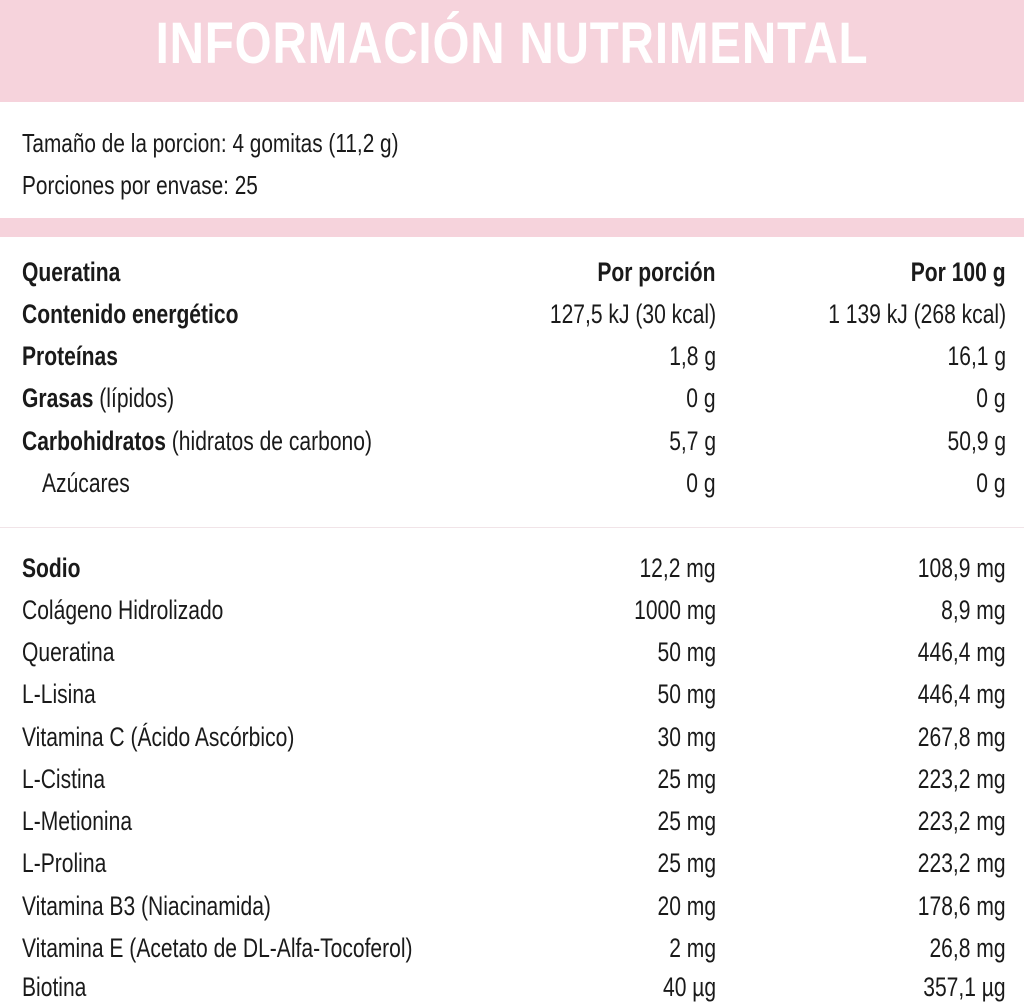 The width and height of the screenshot is (1024, 1008). I want to click on per-100g-value: 267,8 mg, so click(962, 737).